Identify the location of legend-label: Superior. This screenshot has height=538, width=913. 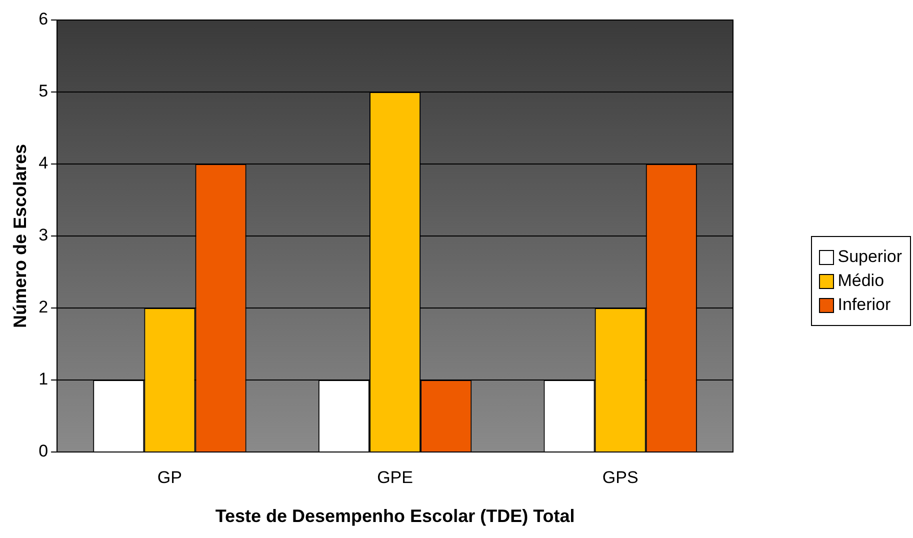
(870, 257).